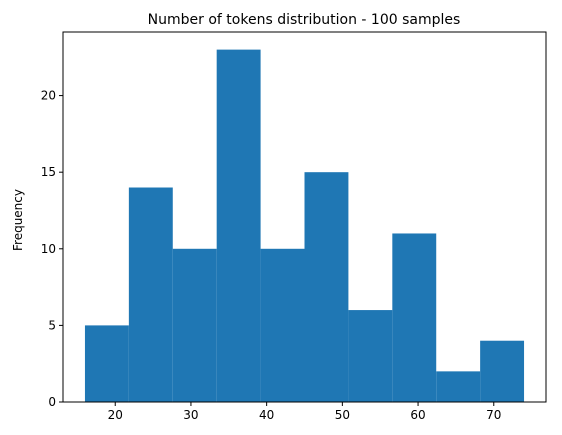 Image resolution: width=562 pixels, height=435 pixels. Describe the element at coordinates (52, 402) in the screenshot. I see `y-tick-label: 0` at that location.